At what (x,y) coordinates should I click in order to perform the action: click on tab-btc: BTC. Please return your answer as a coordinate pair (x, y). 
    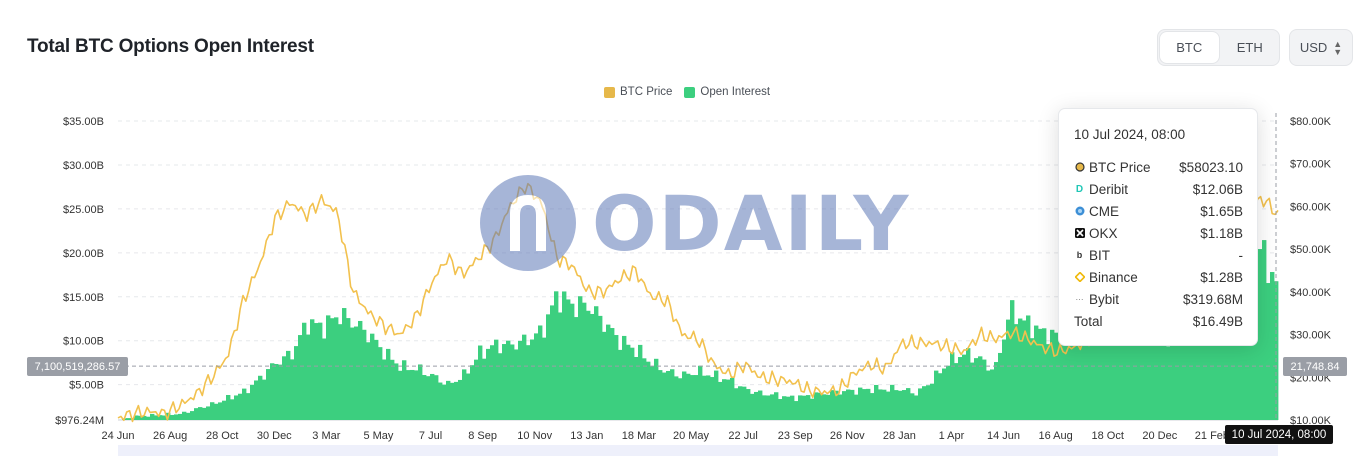
    Looking at the image, I should click on (1189, 47).